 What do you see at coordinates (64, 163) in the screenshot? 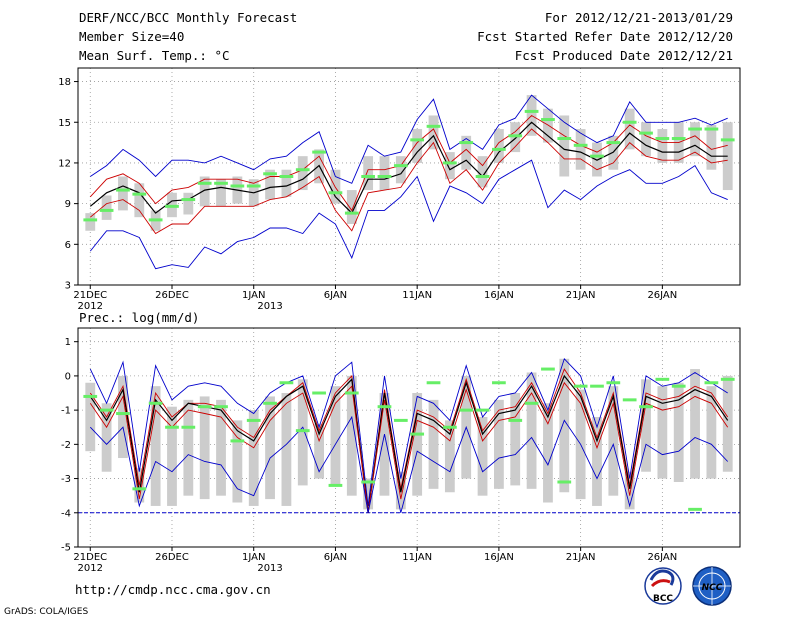
I see `temp-ytick-label: 12` at bounding box center [64, 163].